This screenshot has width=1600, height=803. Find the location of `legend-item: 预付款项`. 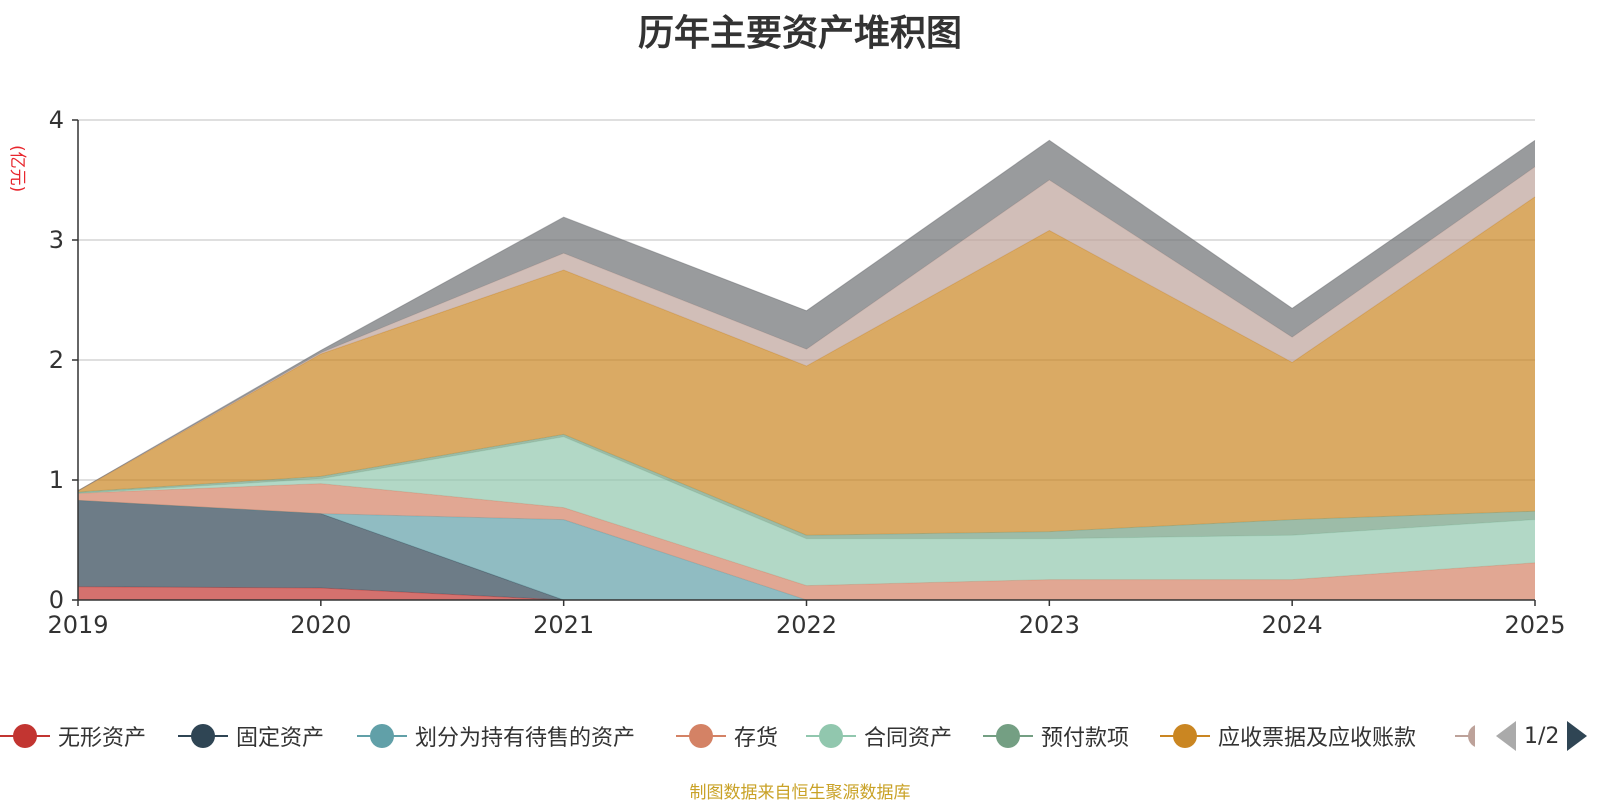

legend-item: 预付款项 is located at coordinates (1056, 736).